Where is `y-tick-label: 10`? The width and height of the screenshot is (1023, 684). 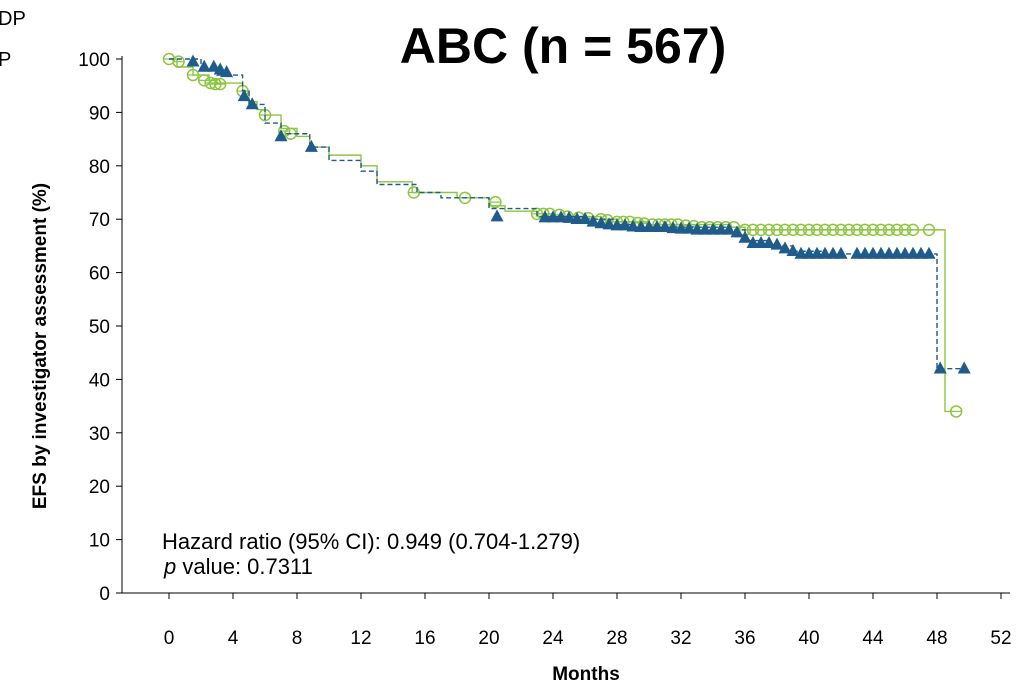
y-tick-label: 10 is located at coordinates (99, 541).